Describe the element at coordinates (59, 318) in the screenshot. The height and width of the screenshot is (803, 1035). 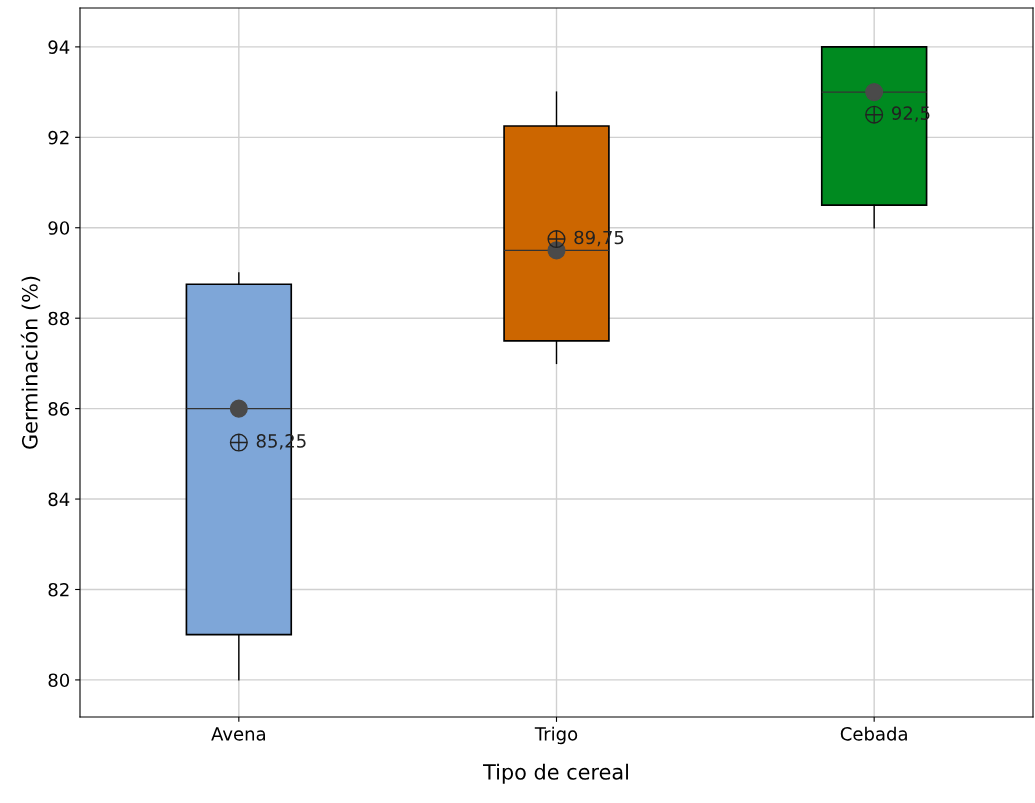
I see `y-tick-label: 88` at that location.